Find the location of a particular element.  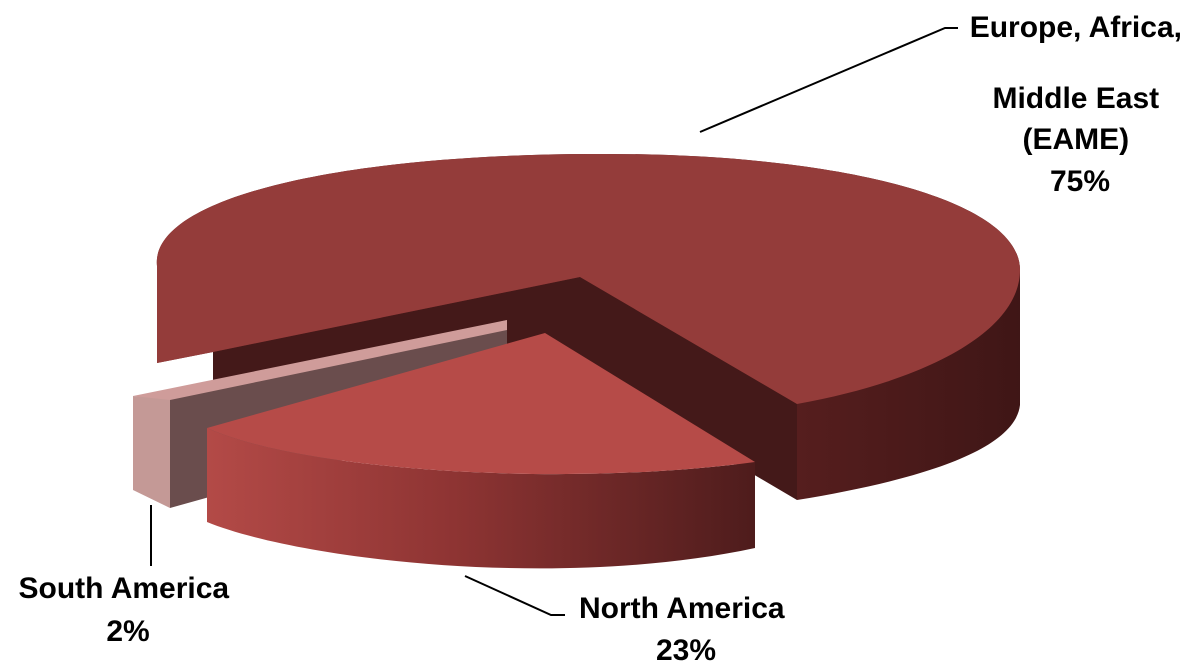

north-america-leader-line is located at coordinates (514, 595).